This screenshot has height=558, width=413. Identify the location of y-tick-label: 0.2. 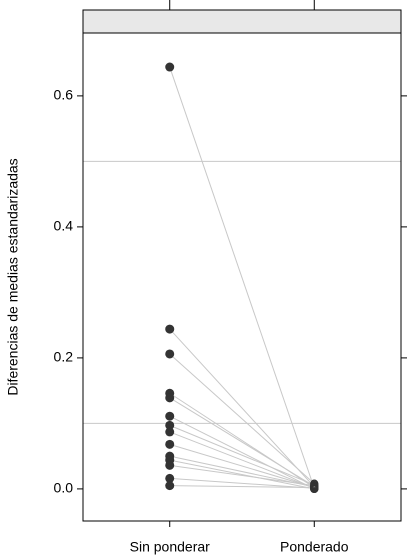
(64, 357).